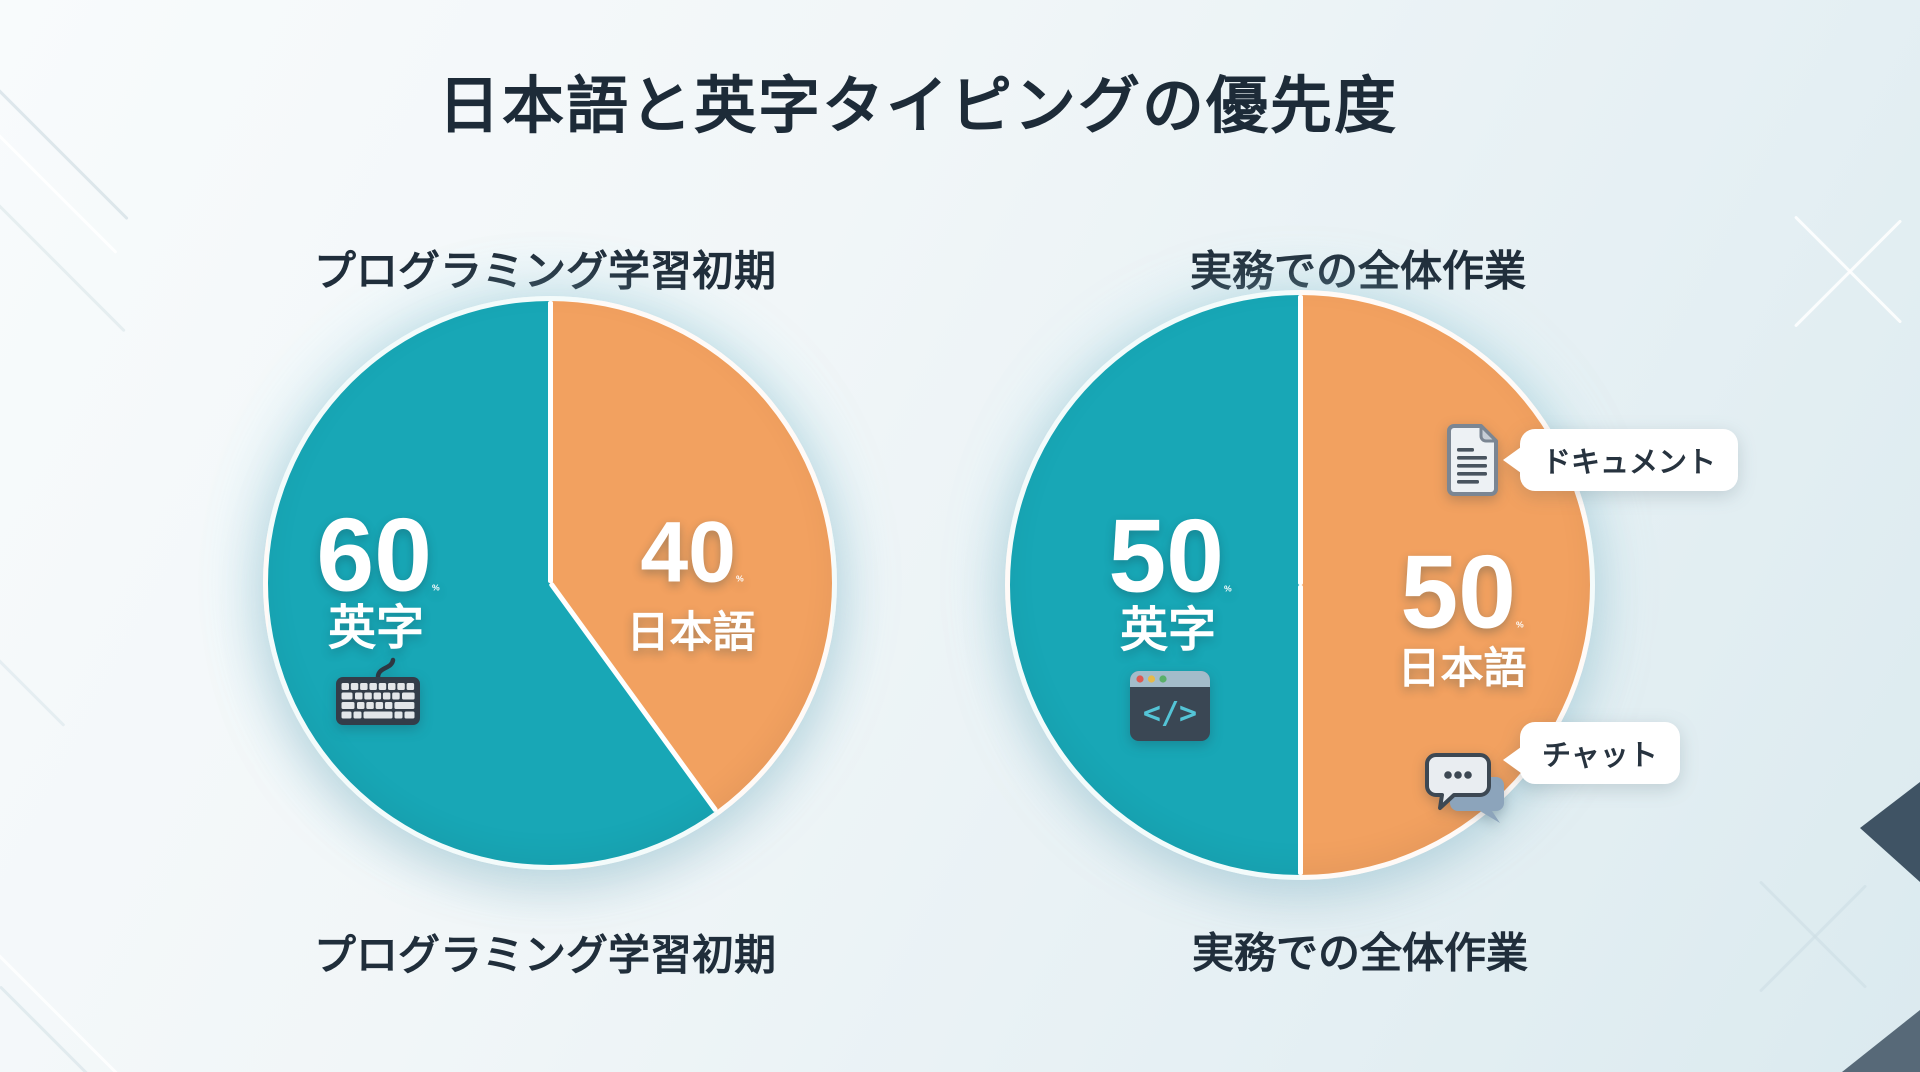 This screenshot has width=1920, height=1072. I want to click on chat-icon, so click(1468, 787).